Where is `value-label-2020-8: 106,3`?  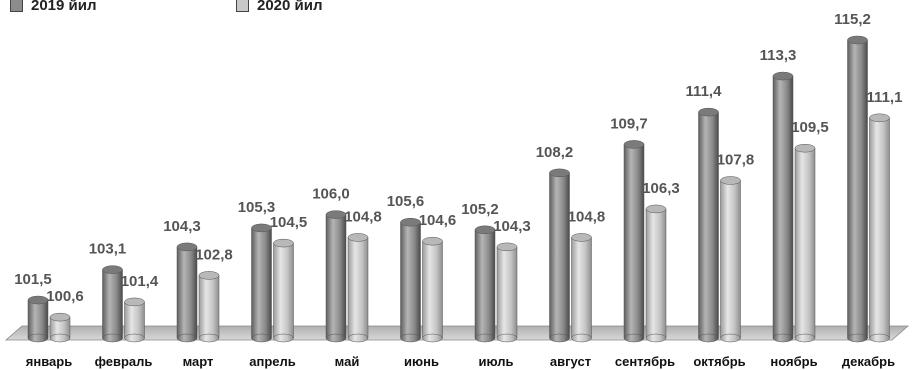 value-label-2020-8: 106,3 is located at coordinates (661, 188).